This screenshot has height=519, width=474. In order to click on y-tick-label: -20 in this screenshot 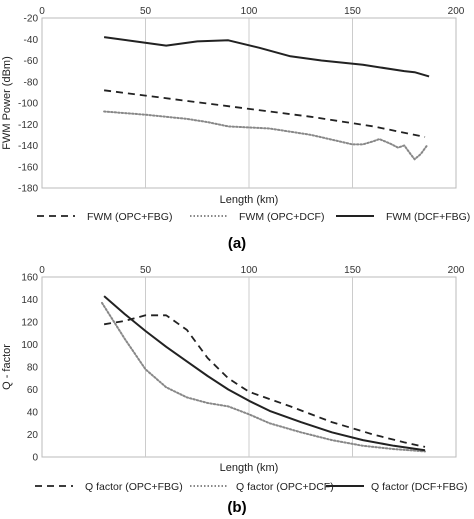, I will do `click(31, 19)`.